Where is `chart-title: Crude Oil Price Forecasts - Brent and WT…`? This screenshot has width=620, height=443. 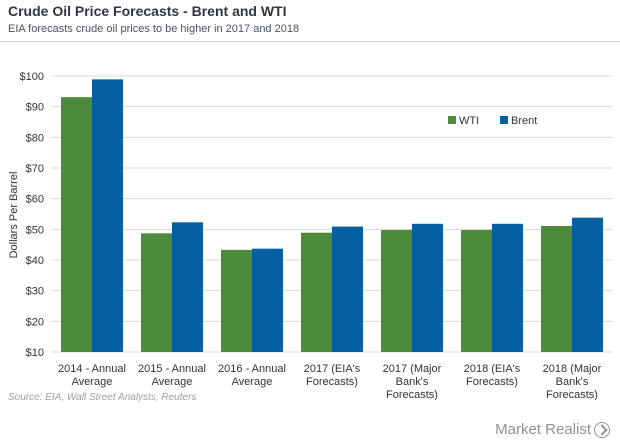 chart-title: Crude Oil Price Forecasts - Brent and WT… is located at coordinates (147, 11).